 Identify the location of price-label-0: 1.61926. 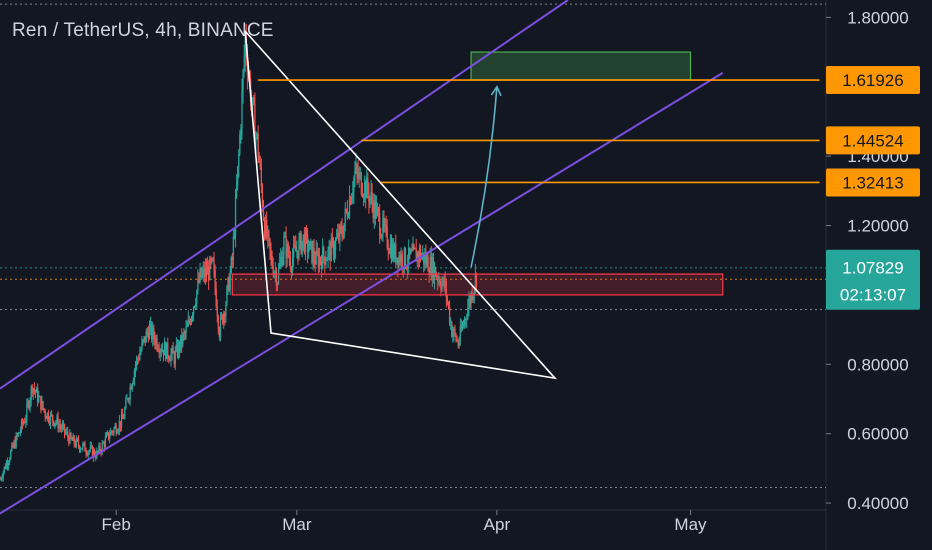
(872, 80).